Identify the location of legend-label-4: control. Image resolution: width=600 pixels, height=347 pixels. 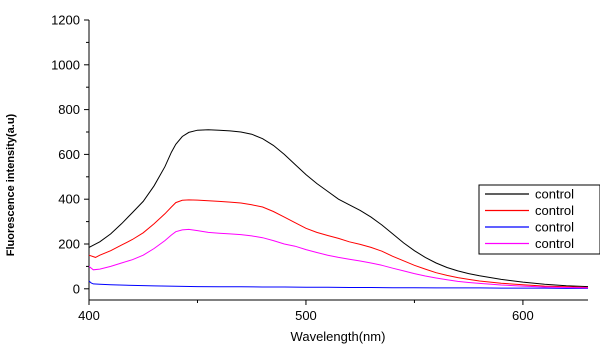
(554, 243).